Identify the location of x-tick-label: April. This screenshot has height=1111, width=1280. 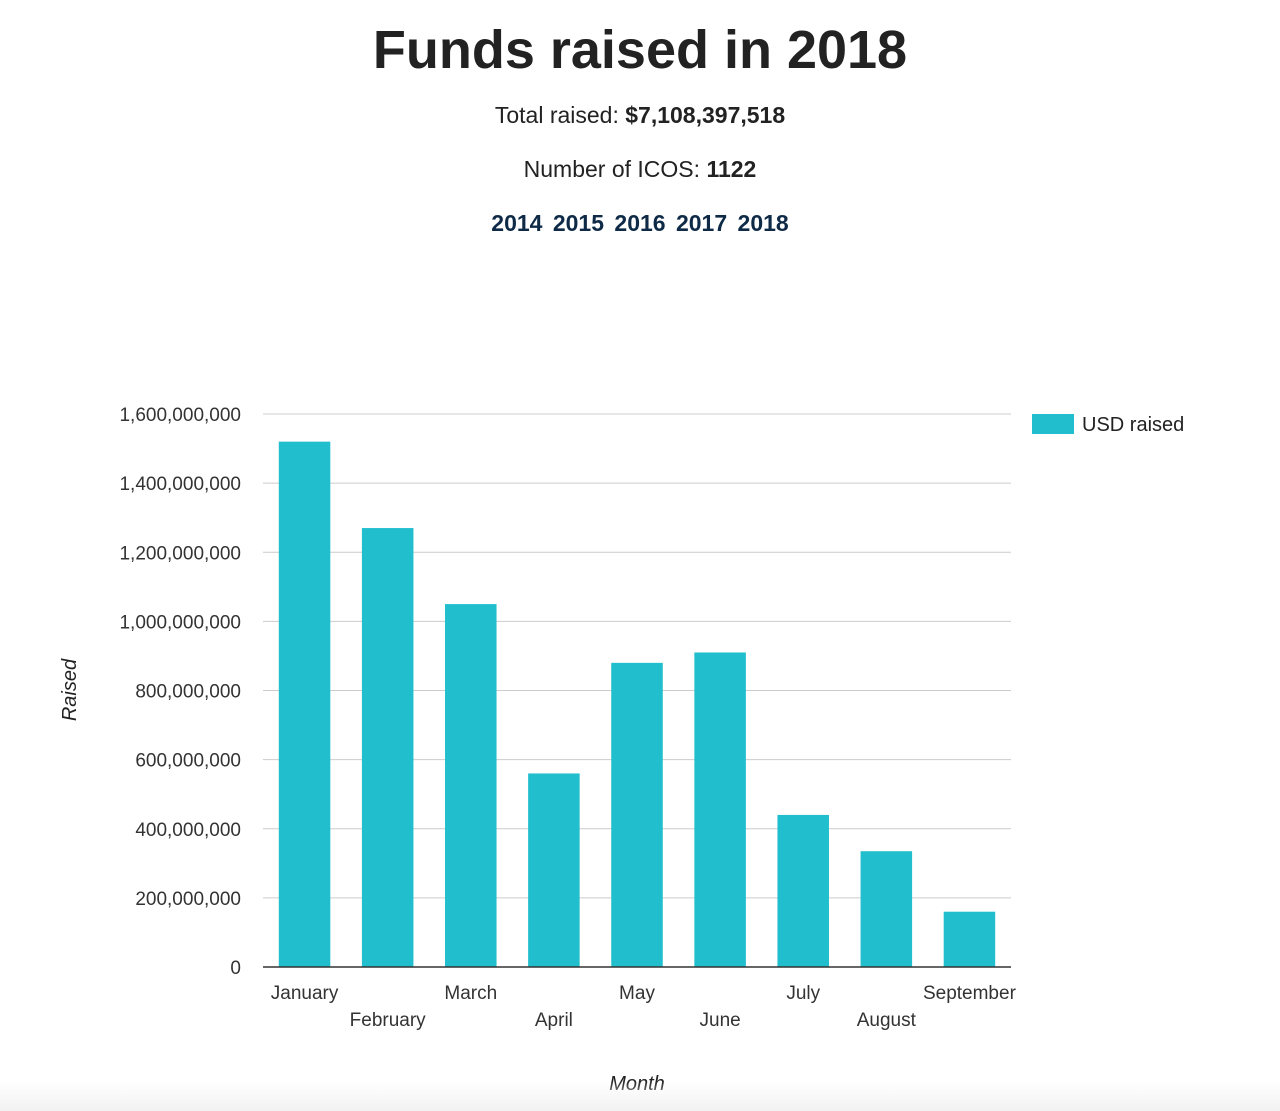
(554, 1020).